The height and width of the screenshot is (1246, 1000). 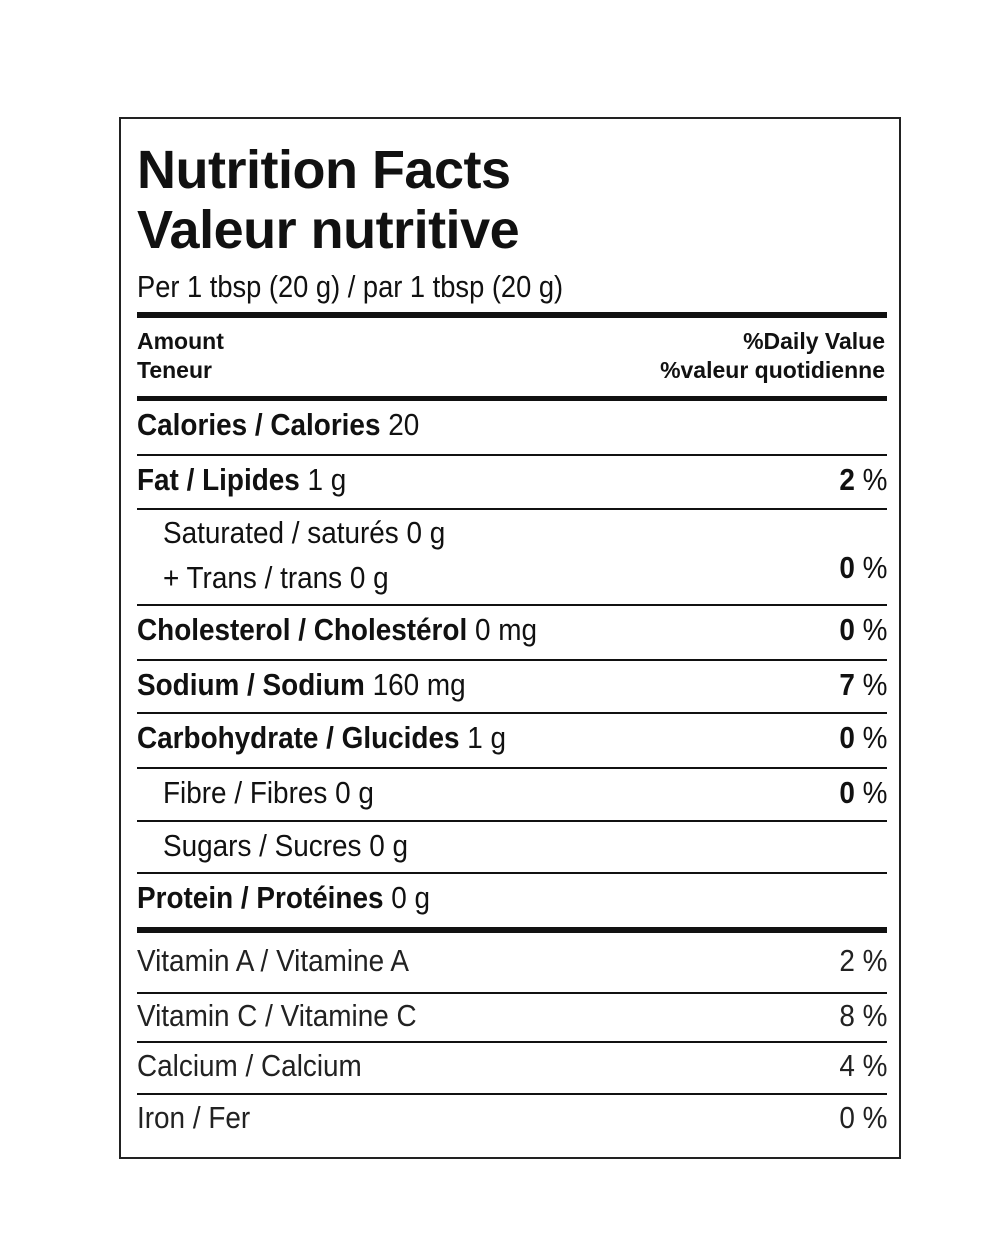 I want to click on amount-header: Amount, so click(x=180, y=341).